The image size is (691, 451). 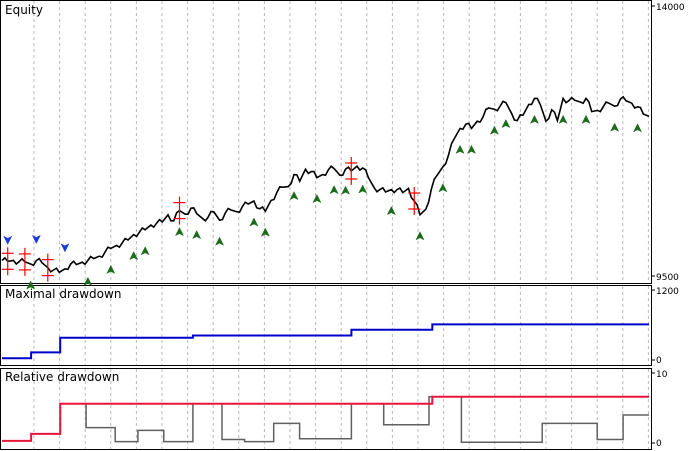 What do you see at coordinates (670, 8) in the screenshot?
I see `equity-ytick-top: 14000` at bounding box center [670, 8].